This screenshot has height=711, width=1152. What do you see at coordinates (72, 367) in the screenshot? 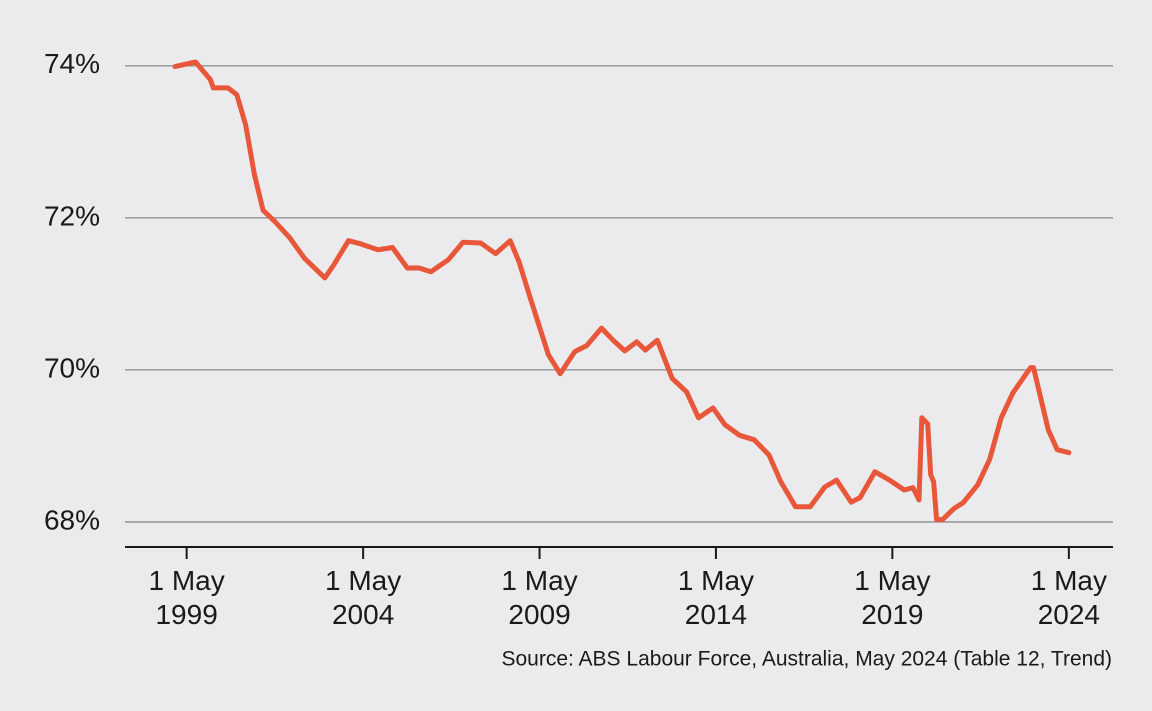
I see `y-tick-label: 70%` at bounding box center [72, 367].